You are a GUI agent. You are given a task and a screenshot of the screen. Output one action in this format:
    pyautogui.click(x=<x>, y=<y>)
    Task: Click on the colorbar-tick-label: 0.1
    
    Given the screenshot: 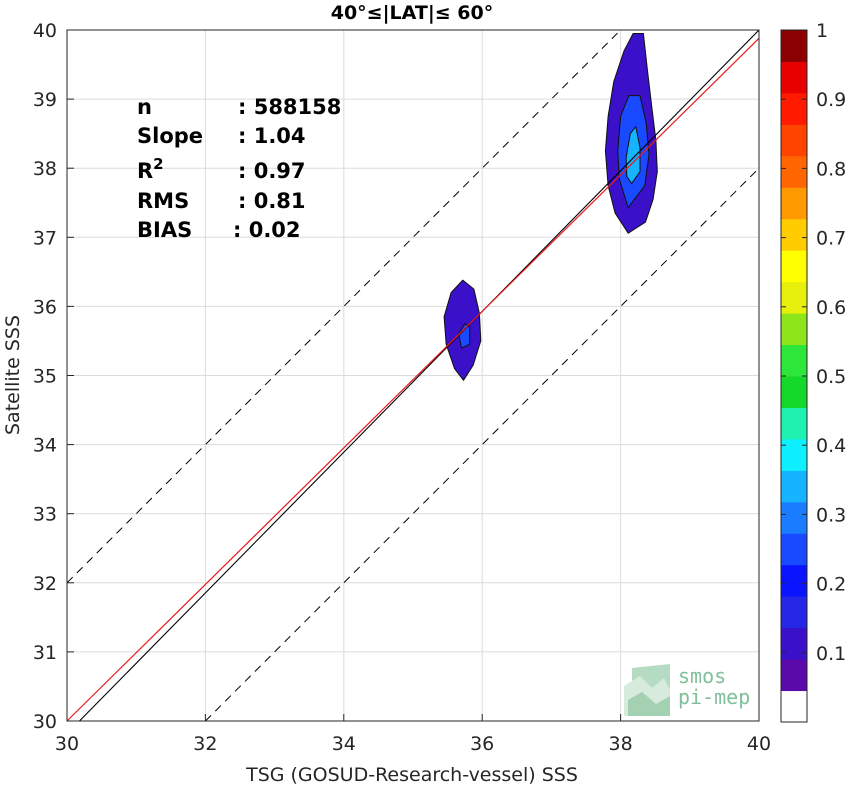 What is the action you would take?
    pyautogui.click(x=831, y=654)
    